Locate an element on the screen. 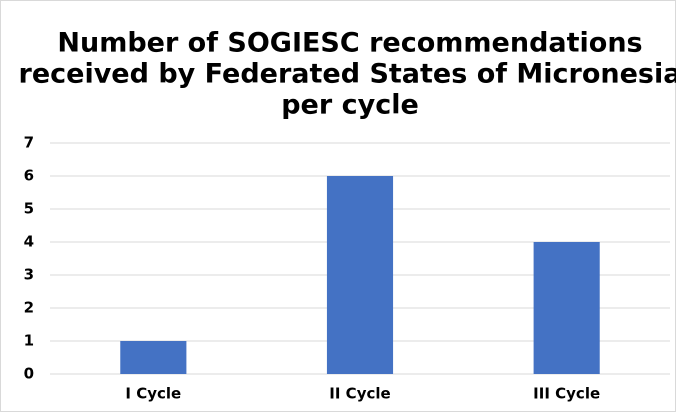 This screenshot has height=412, width=676. x-tick-label: II Cycle is located at coordinates (359, 394).